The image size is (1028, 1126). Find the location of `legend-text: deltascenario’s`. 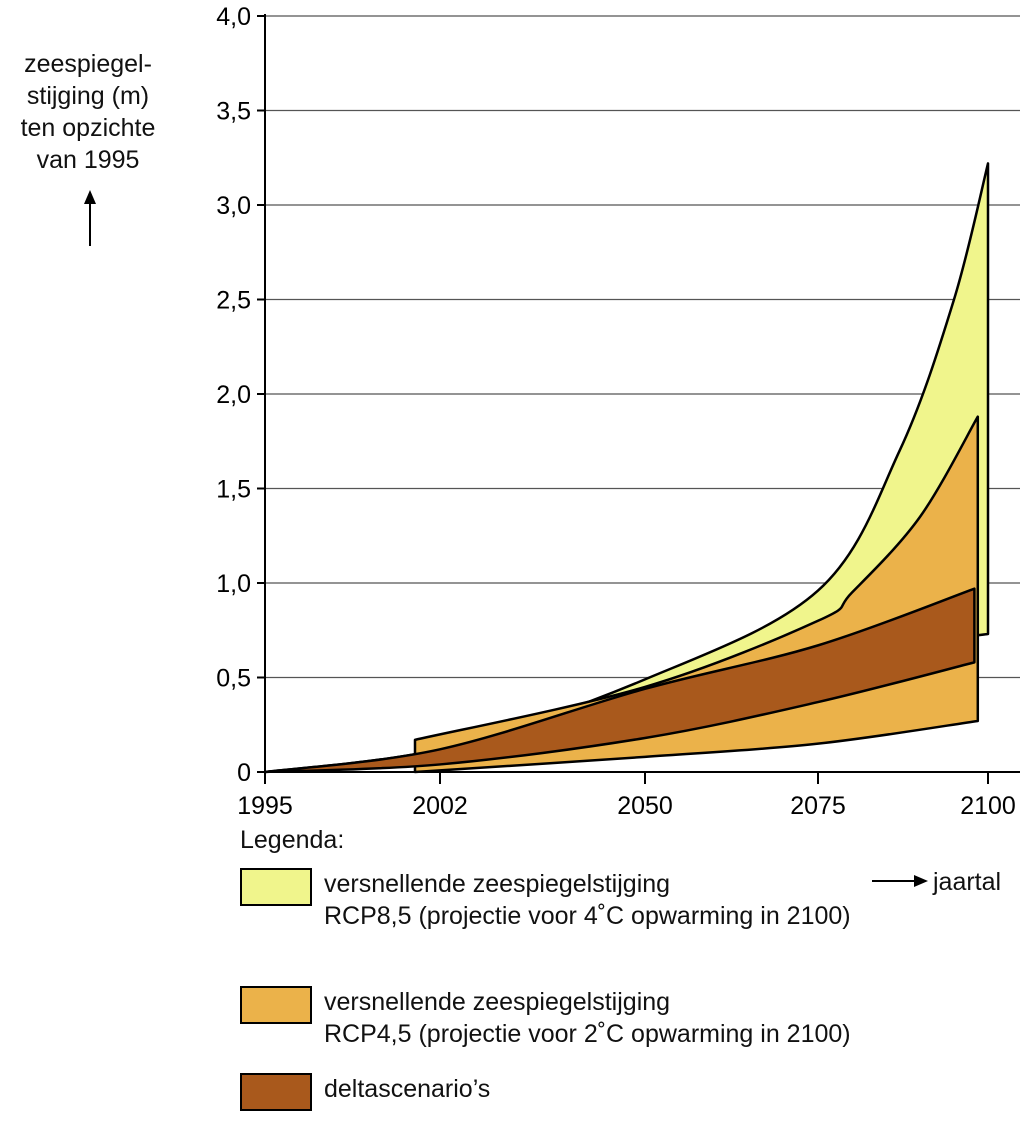

legend-text: deltascenario’s is located at coordinates (407, 1089).